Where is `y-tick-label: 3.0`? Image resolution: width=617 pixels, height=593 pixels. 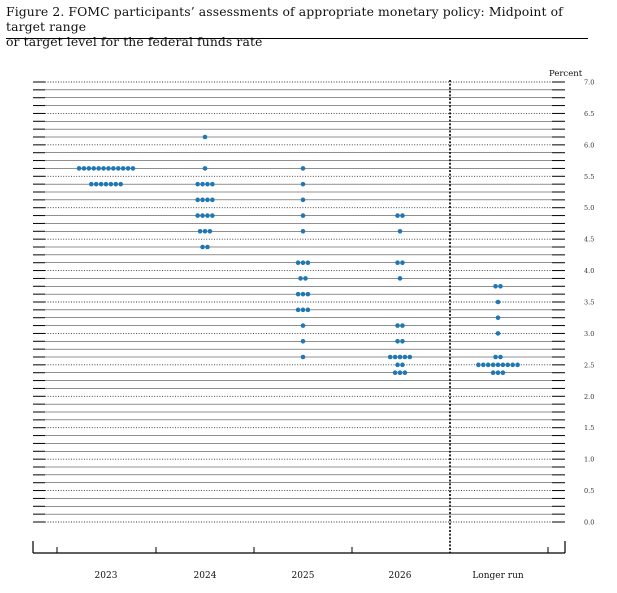
y-tick-label: 3.0 is located at coordinates (589, 334).